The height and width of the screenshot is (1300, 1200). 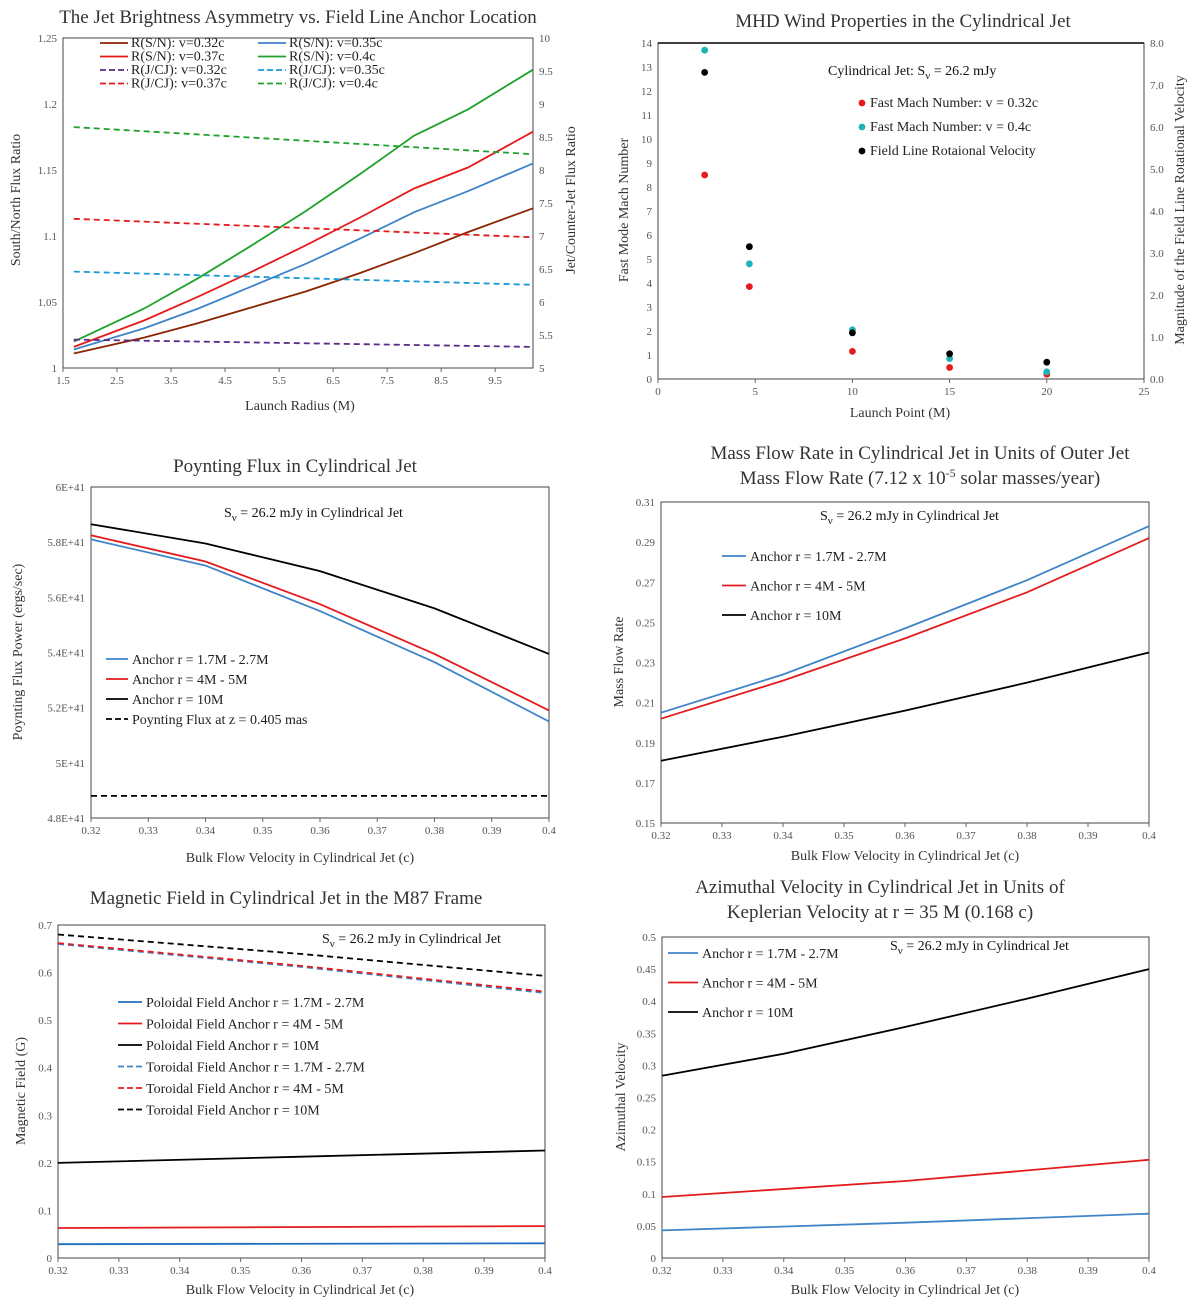 What do you see at coordinates (18, 651) in the screenshot?
I see `y-axis-label: Poynting Flux Power (ergs/sec)` at bounding box center [18, 651].